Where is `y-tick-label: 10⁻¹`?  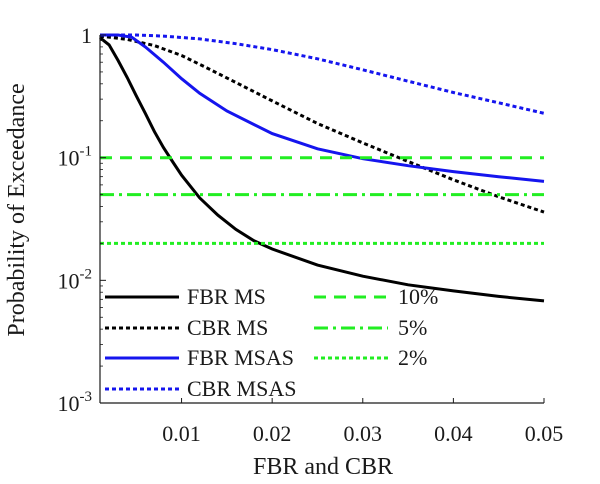 y-tick-label: 10⁻¹ is located at coordinates (75, 157).